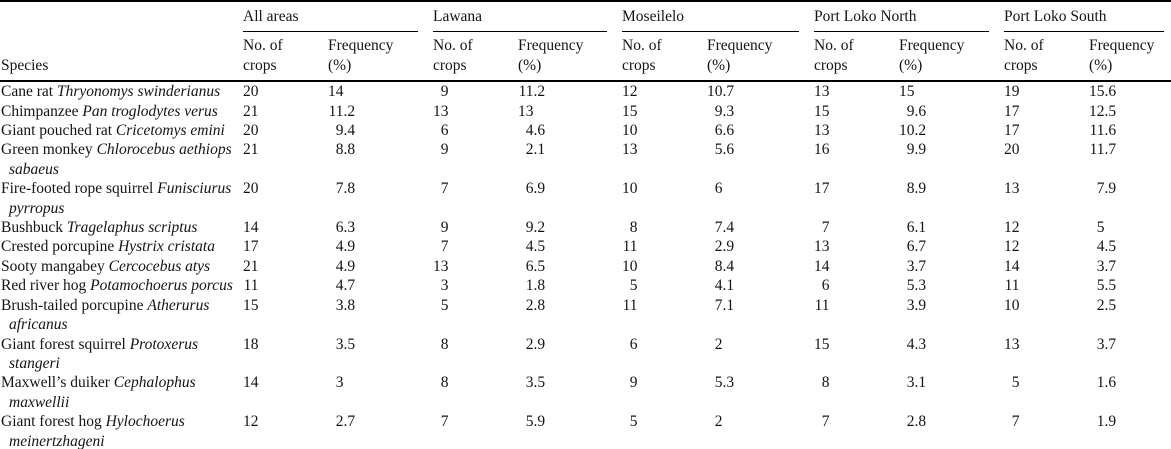 The image size is (1171, 449). Describe the element at coordinates (570, 392) in the screenshot. I see `value-cell: 3.5` at that location.